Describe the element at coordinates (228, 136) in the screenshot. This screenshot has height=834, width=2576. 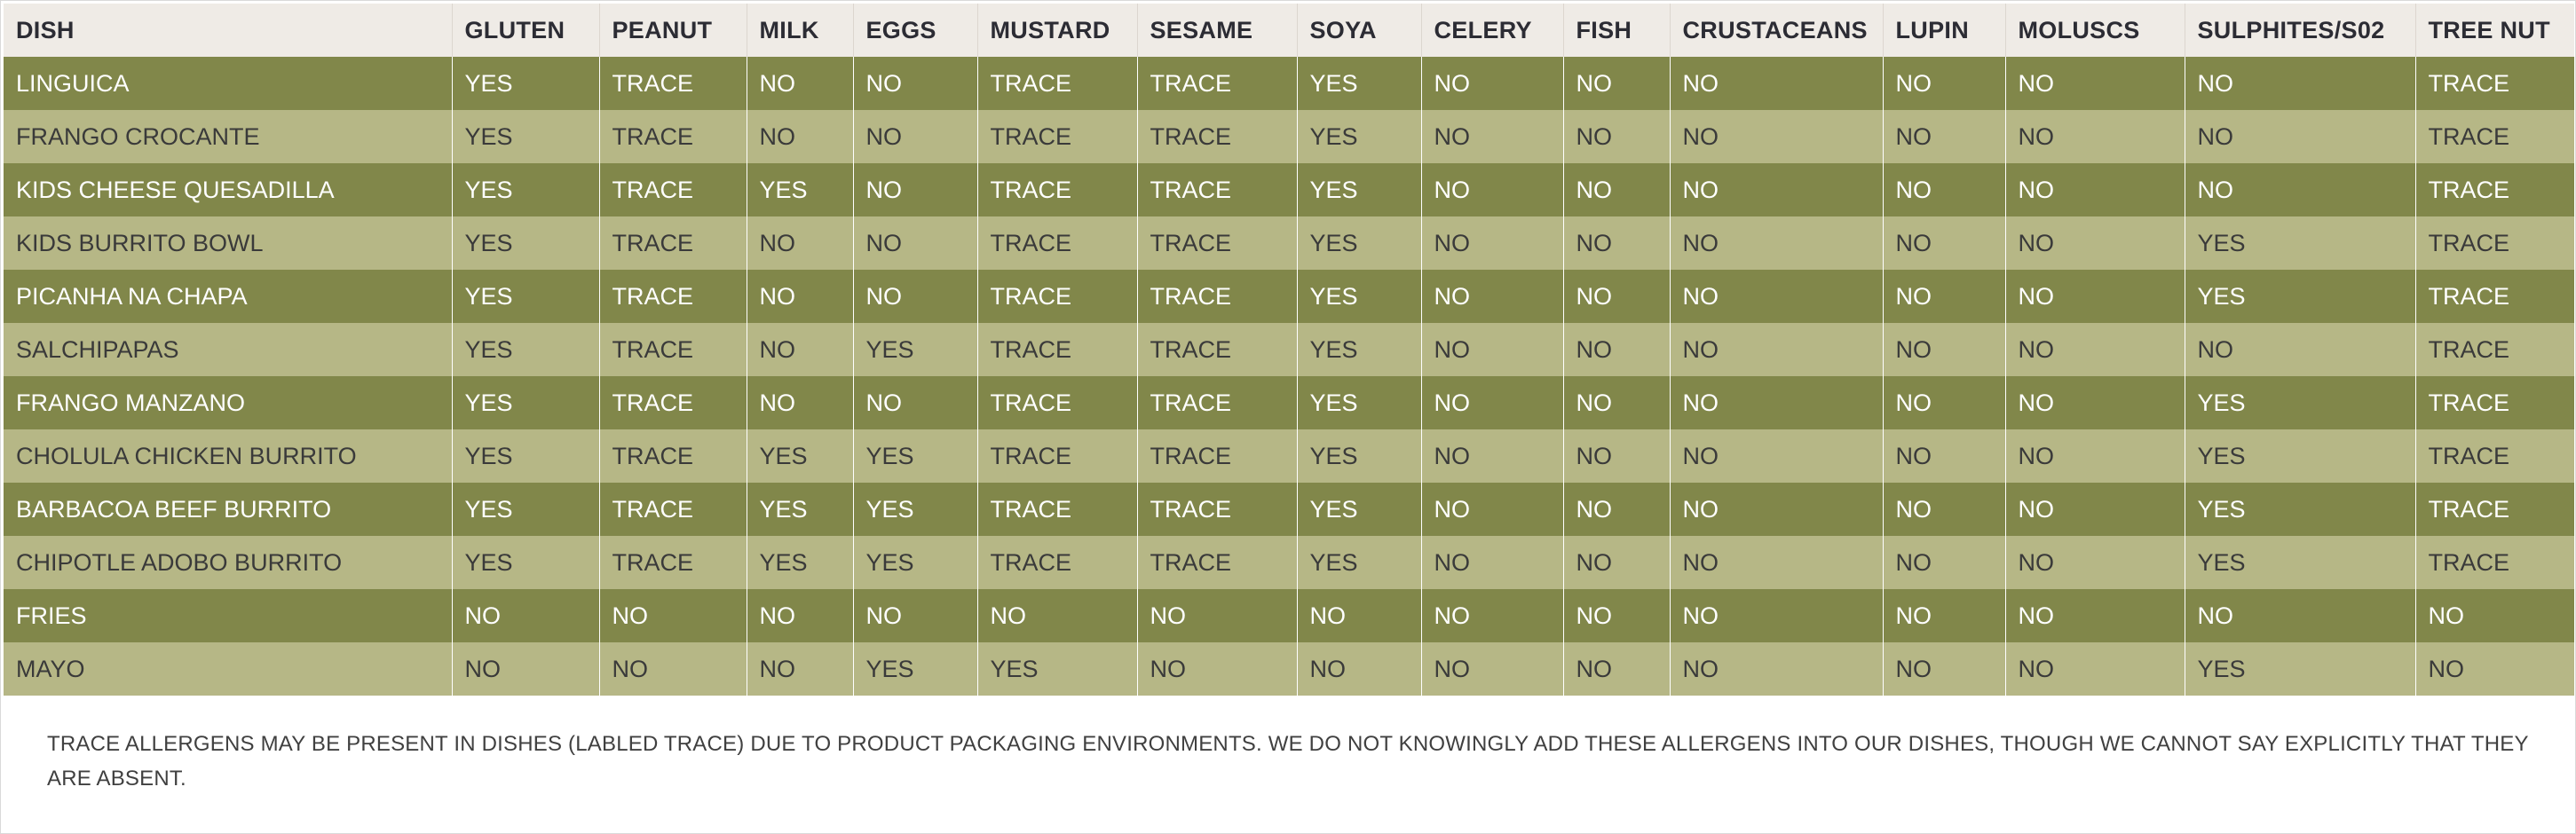
I see `dish-name-cell: FRANGO CROCANTE` at that location.